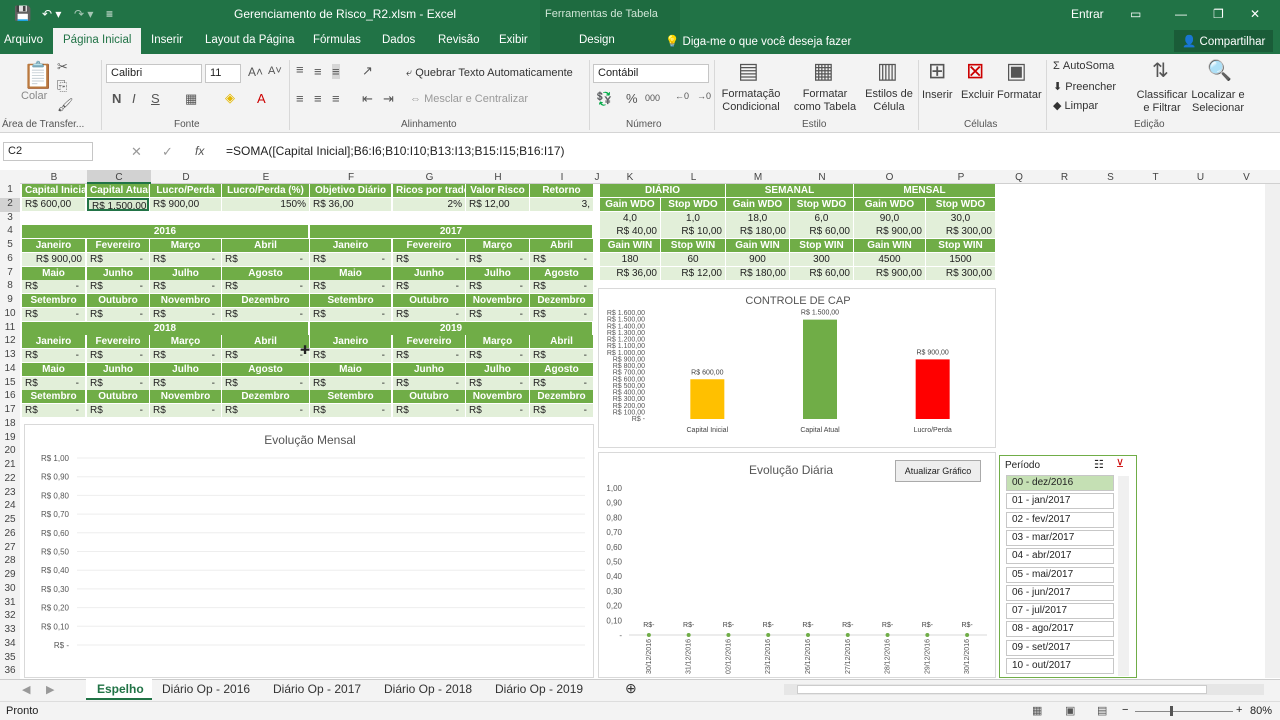 Image resolution: width=1280 pixels, height=720 pixels. What do you see at coordinates (961, 177) in the screenshot?
I see `column-header: P` at bounding box center [961, 177].